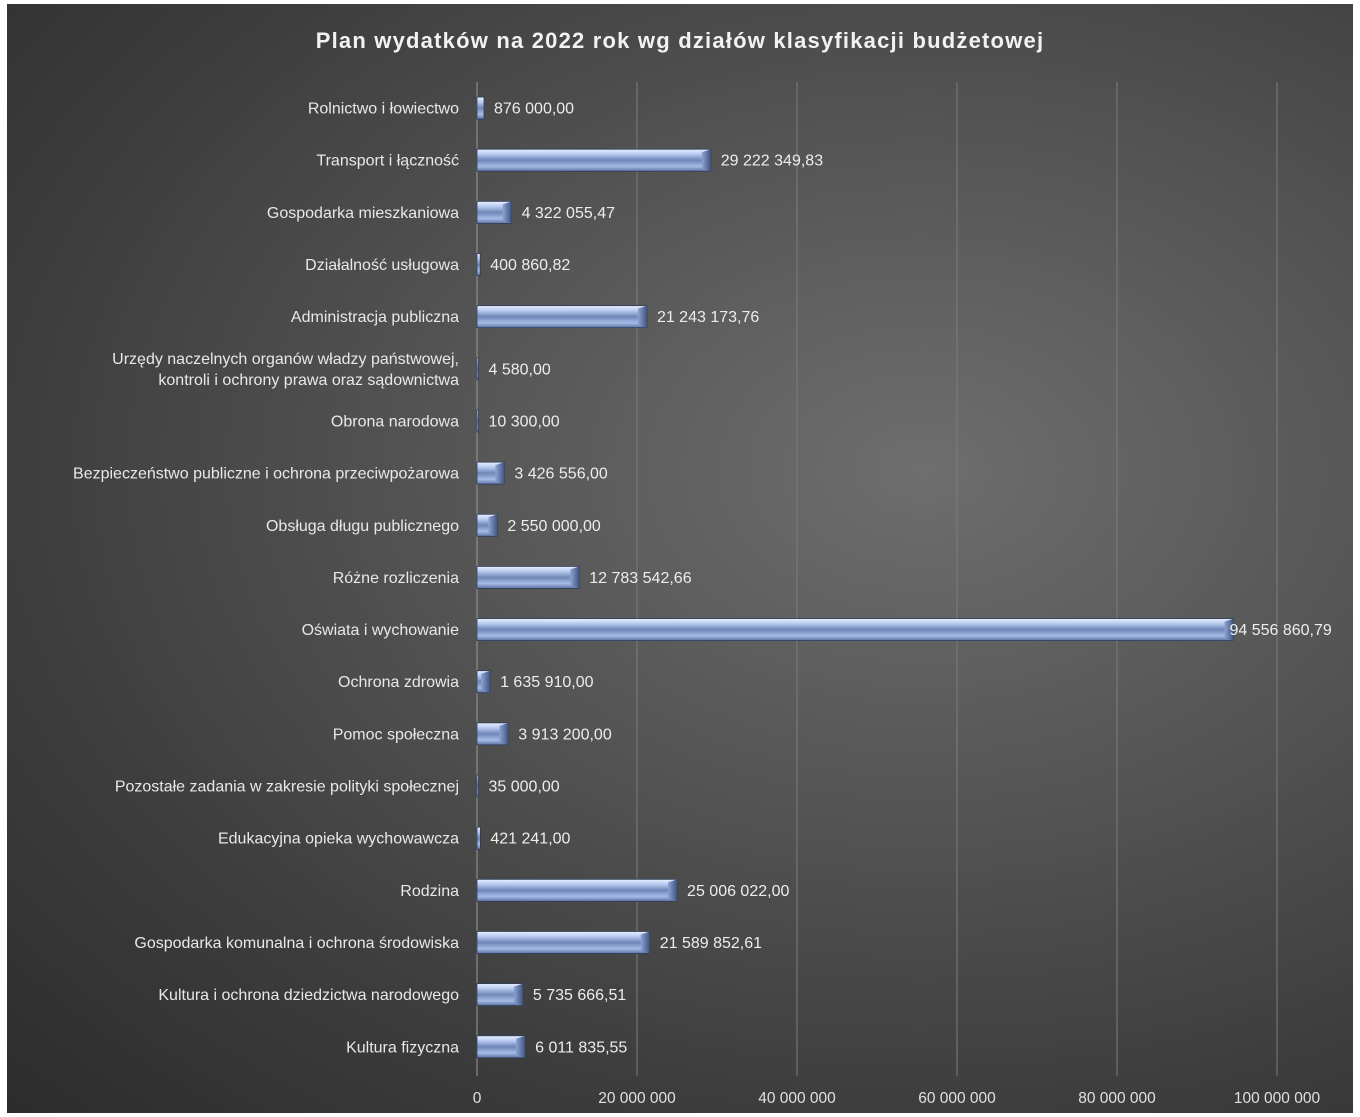 The image size is (1360, 1117). I want to click on data-label: 3 426 556,00, so click(561, 474).